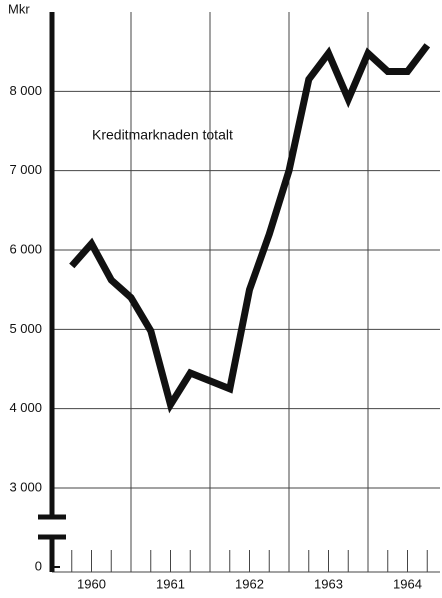 Image resolution: width=442 pixels, height=598 pixels. I want to click on y-unit-label: Mkr, so click(19, 8).